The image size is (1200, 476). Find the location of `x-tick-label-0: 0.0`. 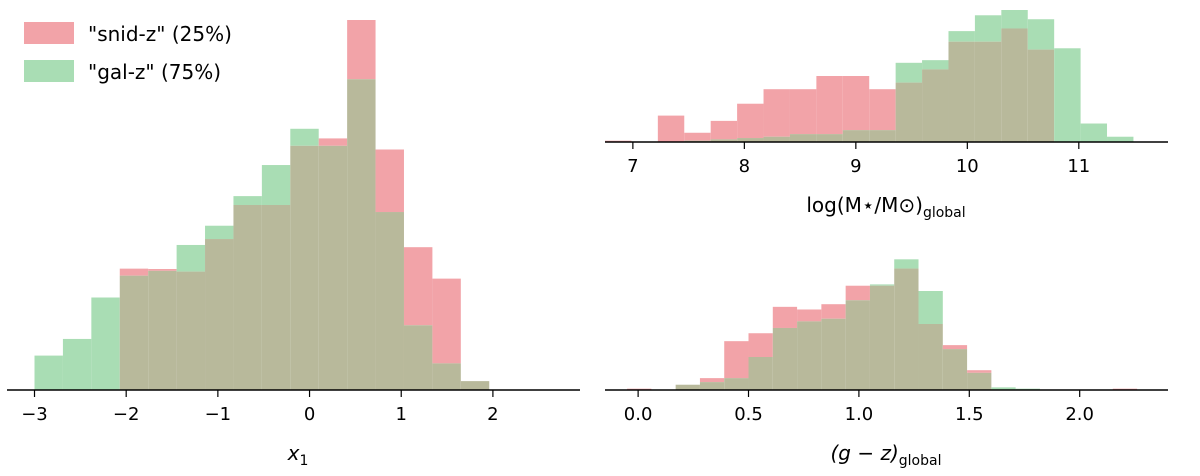

x-tick-label-0: 0.0 is located at coordinates (638, 414).